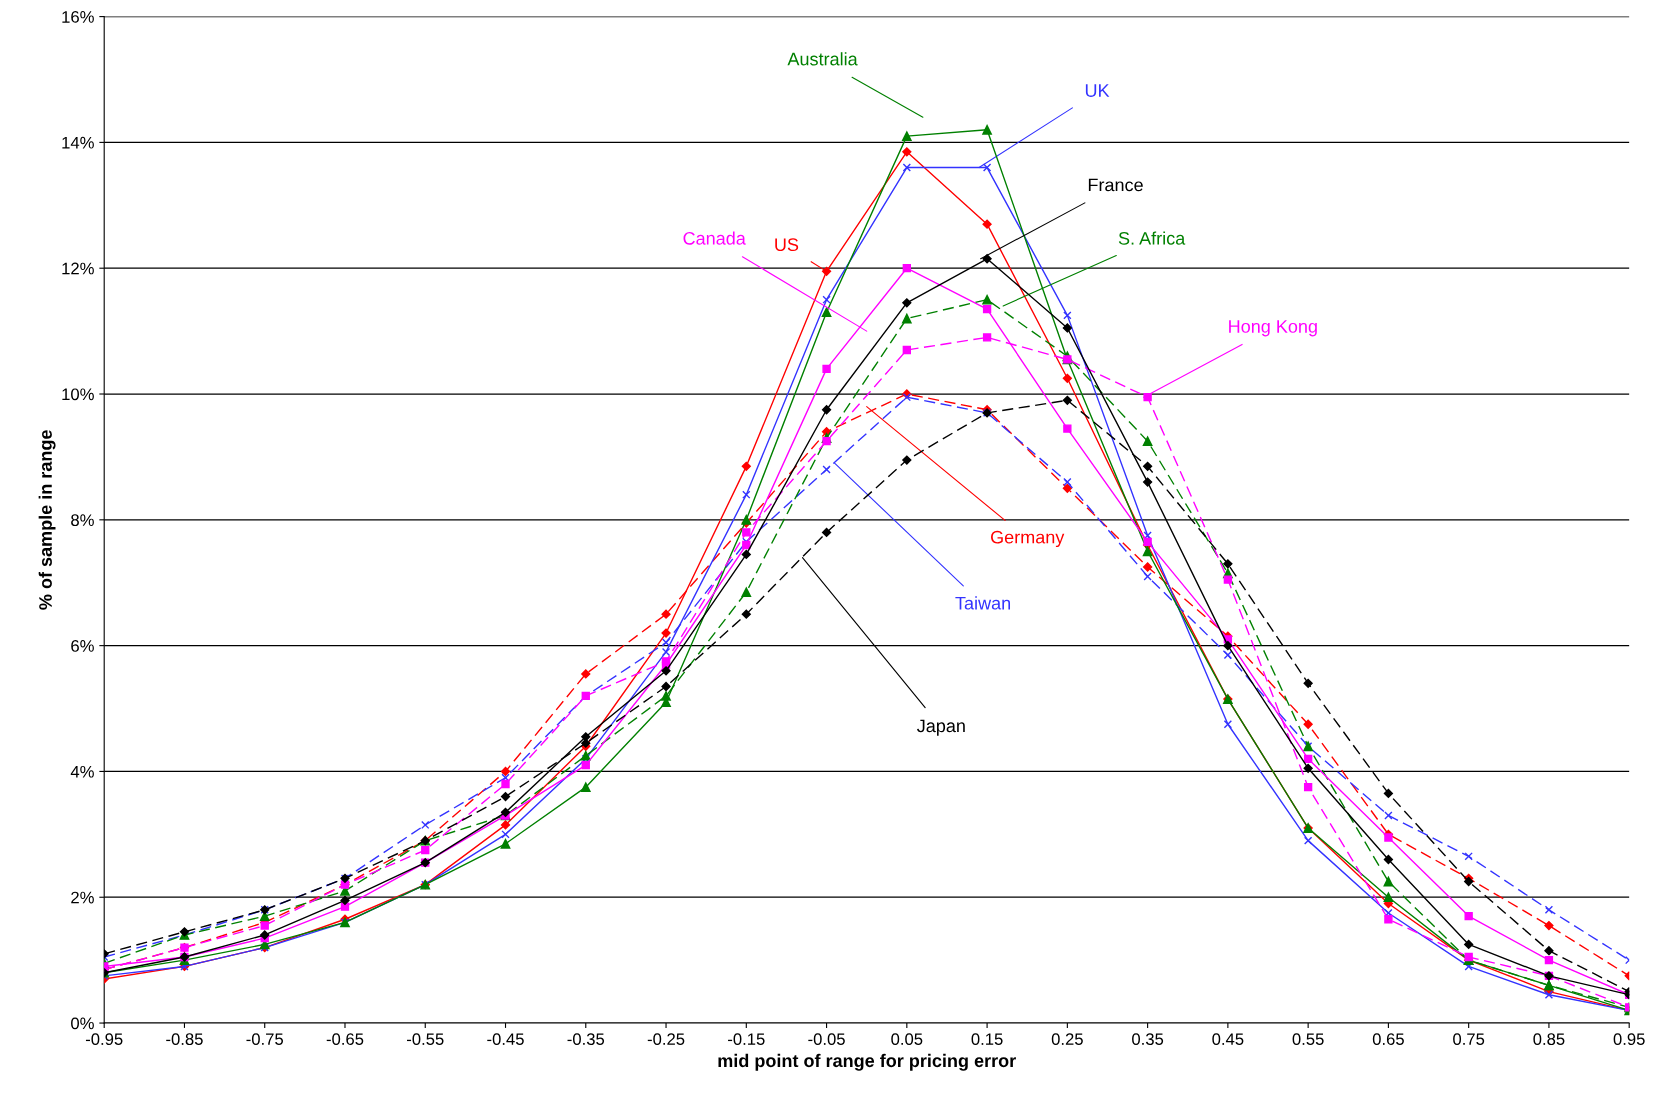 This screenshot has width=1654, height=1106. What do you see at coordinates (586, 1039) in the screenshot?
I see `x-tick-label: -0.35` at bounding box center [586, 1039].